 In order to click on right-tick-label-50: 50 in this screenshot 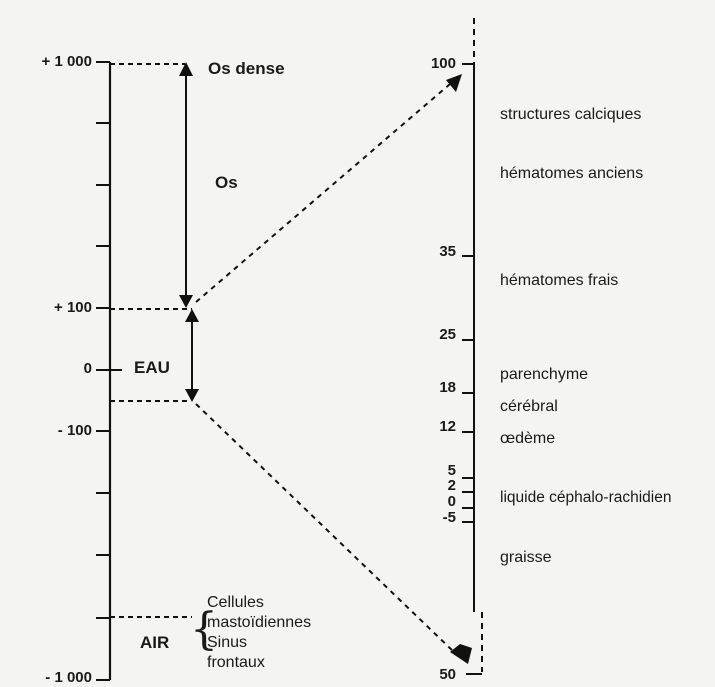, I will do `click(447, 674)`.